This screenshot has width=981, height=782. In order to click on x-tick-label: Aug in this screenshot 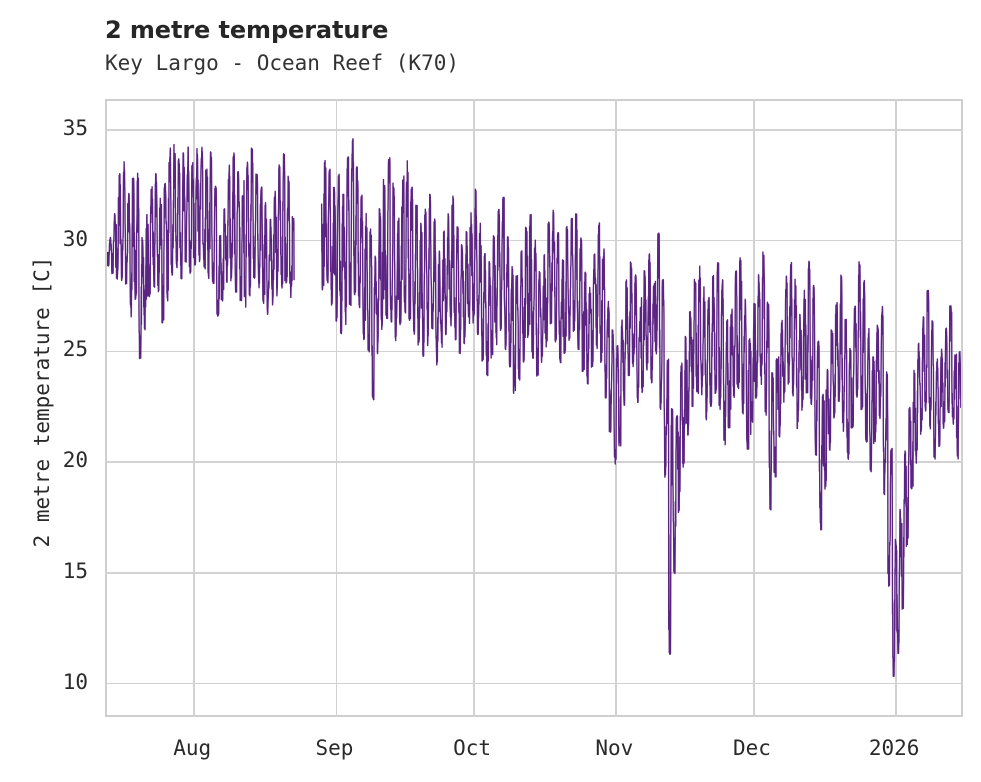, I will do `click(192, 748)`.